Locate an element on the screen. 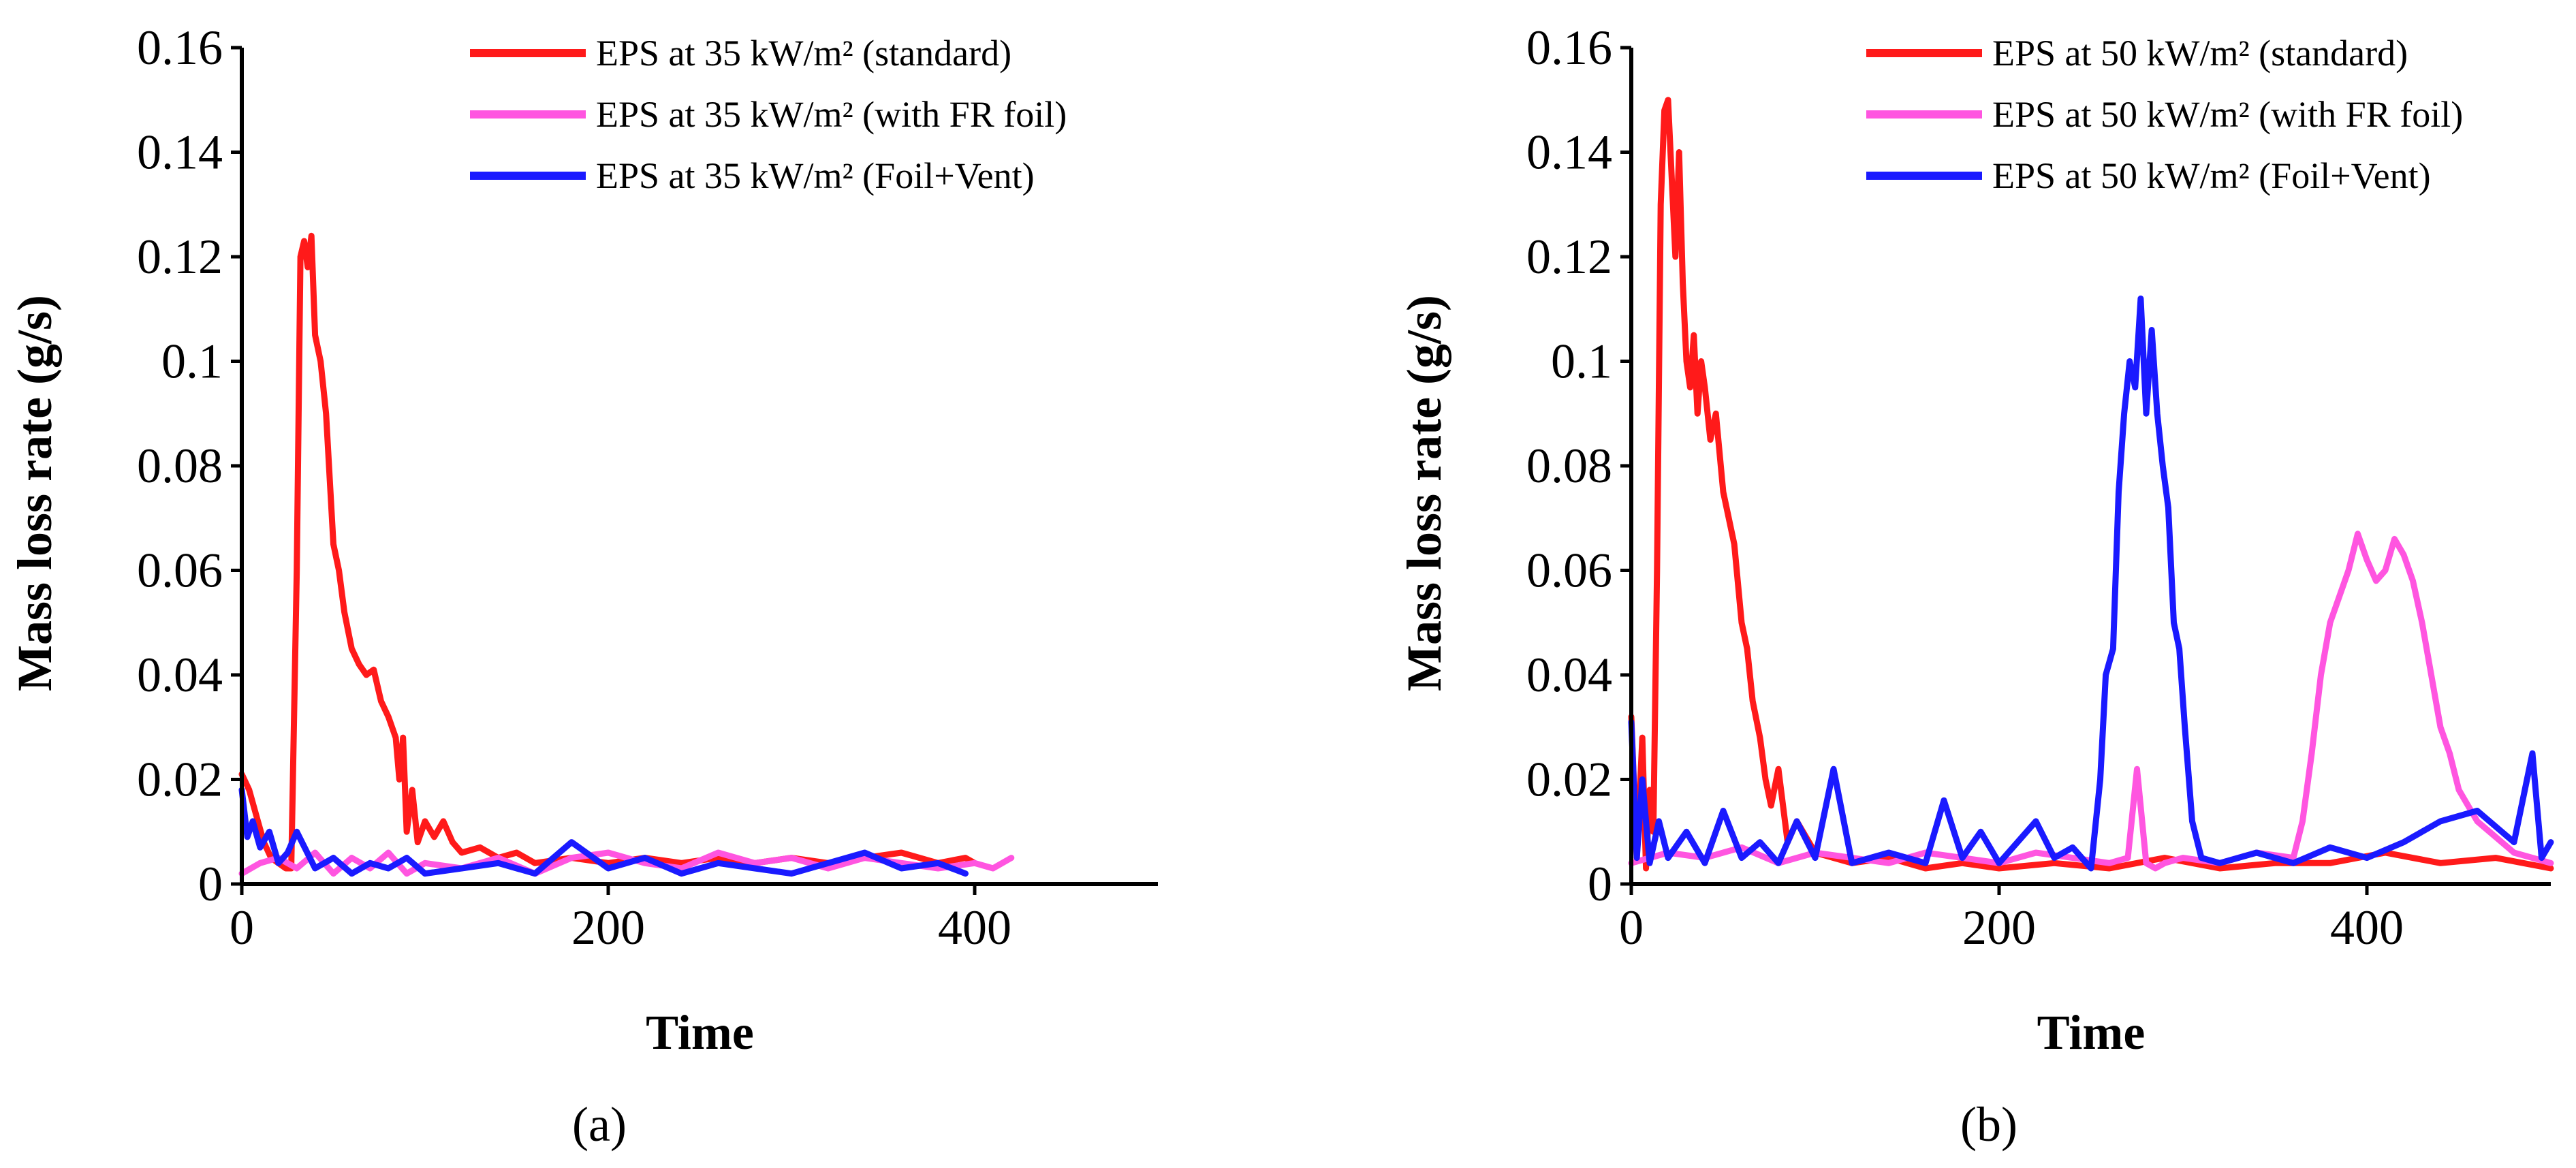 This screenshot has width=2576, height=1168. x-tick-label-a: 0 is located at coordinates (242, 927).